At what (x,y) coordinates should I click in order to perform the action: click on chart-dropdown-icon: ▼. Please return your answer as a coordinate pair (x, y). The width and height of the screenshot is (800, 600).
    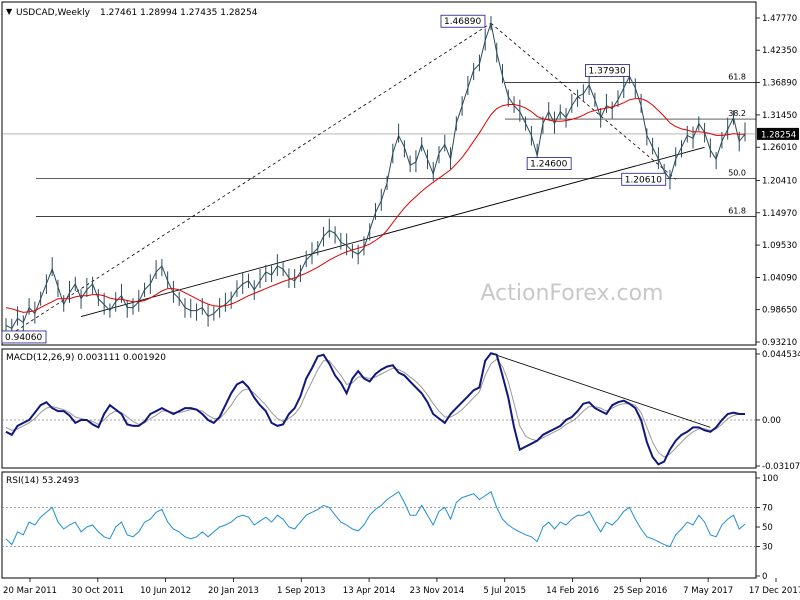
    Looking at the image, I should click on (9, 11).